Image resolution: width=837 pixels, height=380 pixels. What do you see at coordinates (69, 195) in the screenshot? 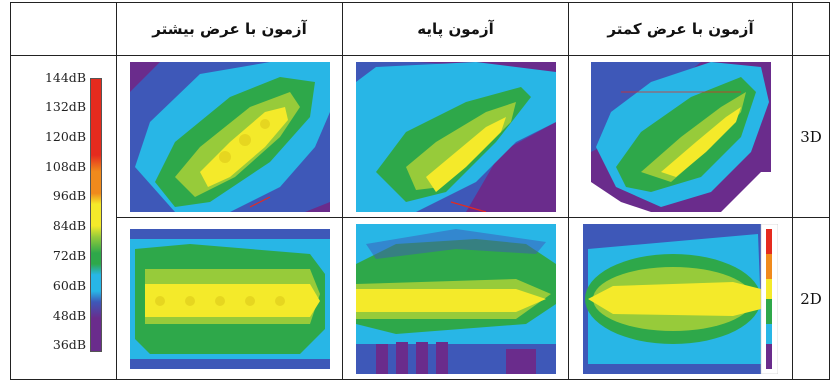
I see `db-label-96: 96dB` at bounding box center [69, 195].